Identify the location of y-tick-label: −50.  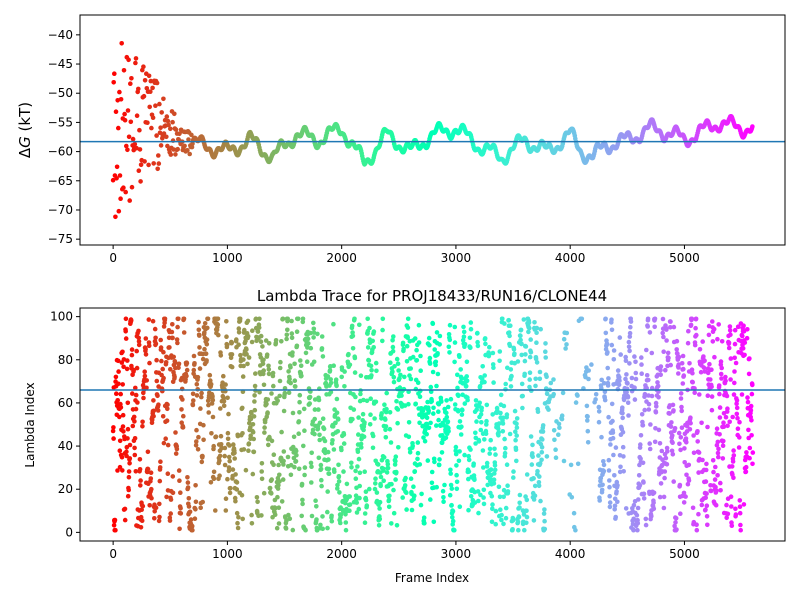
(60, 93).